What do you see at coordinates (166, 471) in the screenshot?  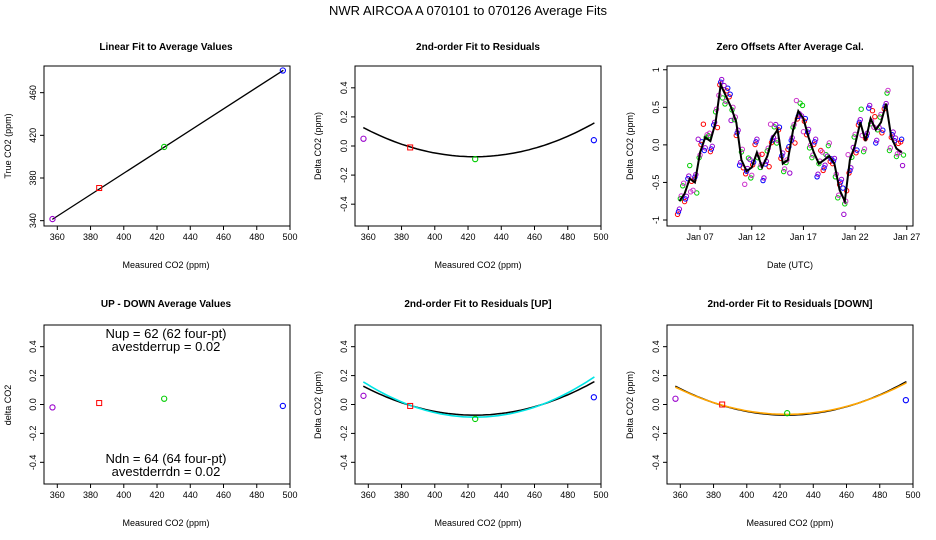 I see `annotation-avestderrdn: avestderrdn = 0.02` at bounding box center [166, 471].